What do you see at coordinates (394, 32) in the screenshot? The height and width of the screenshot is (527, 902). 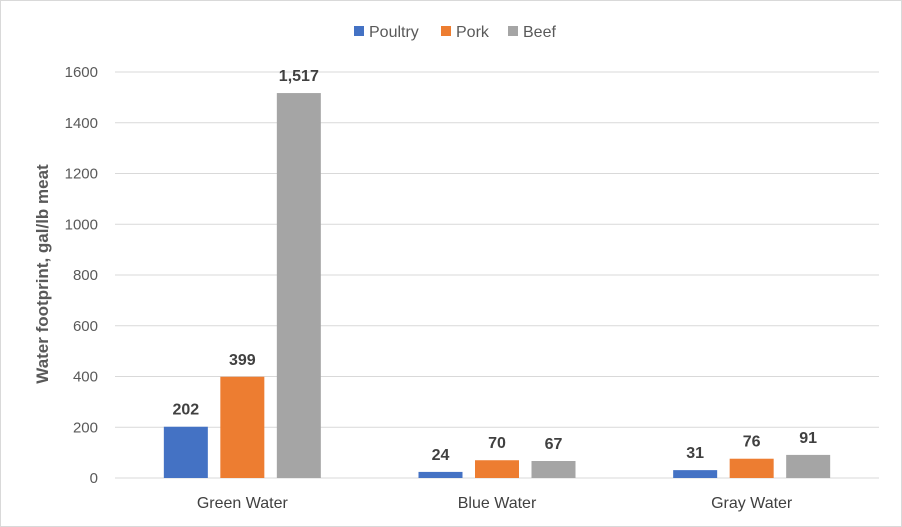 I see `legend-label-poultry: Poultry` at bounding box center [394, 32].